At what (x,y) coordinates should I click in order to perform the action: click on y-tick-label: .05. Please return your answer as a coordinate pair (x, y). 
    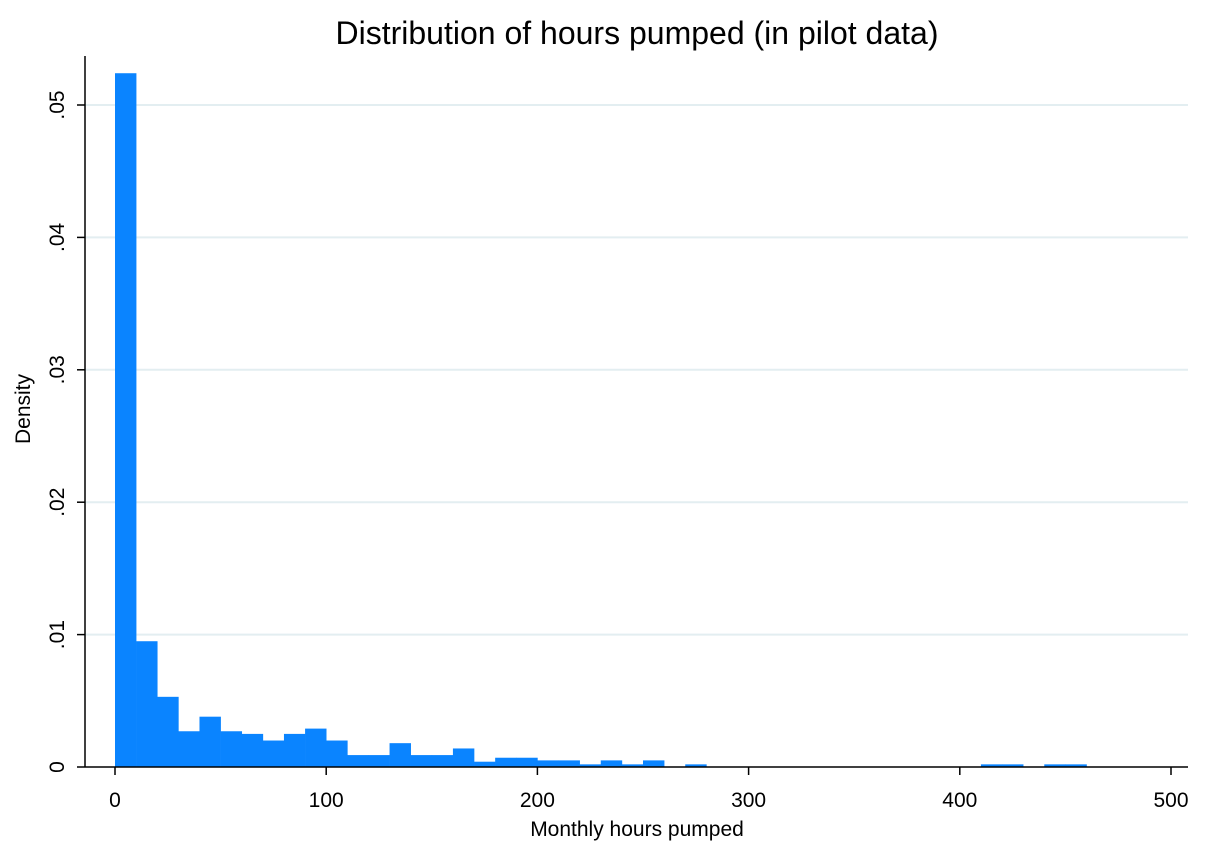
    Looking at the image, I should click on (57, 104).